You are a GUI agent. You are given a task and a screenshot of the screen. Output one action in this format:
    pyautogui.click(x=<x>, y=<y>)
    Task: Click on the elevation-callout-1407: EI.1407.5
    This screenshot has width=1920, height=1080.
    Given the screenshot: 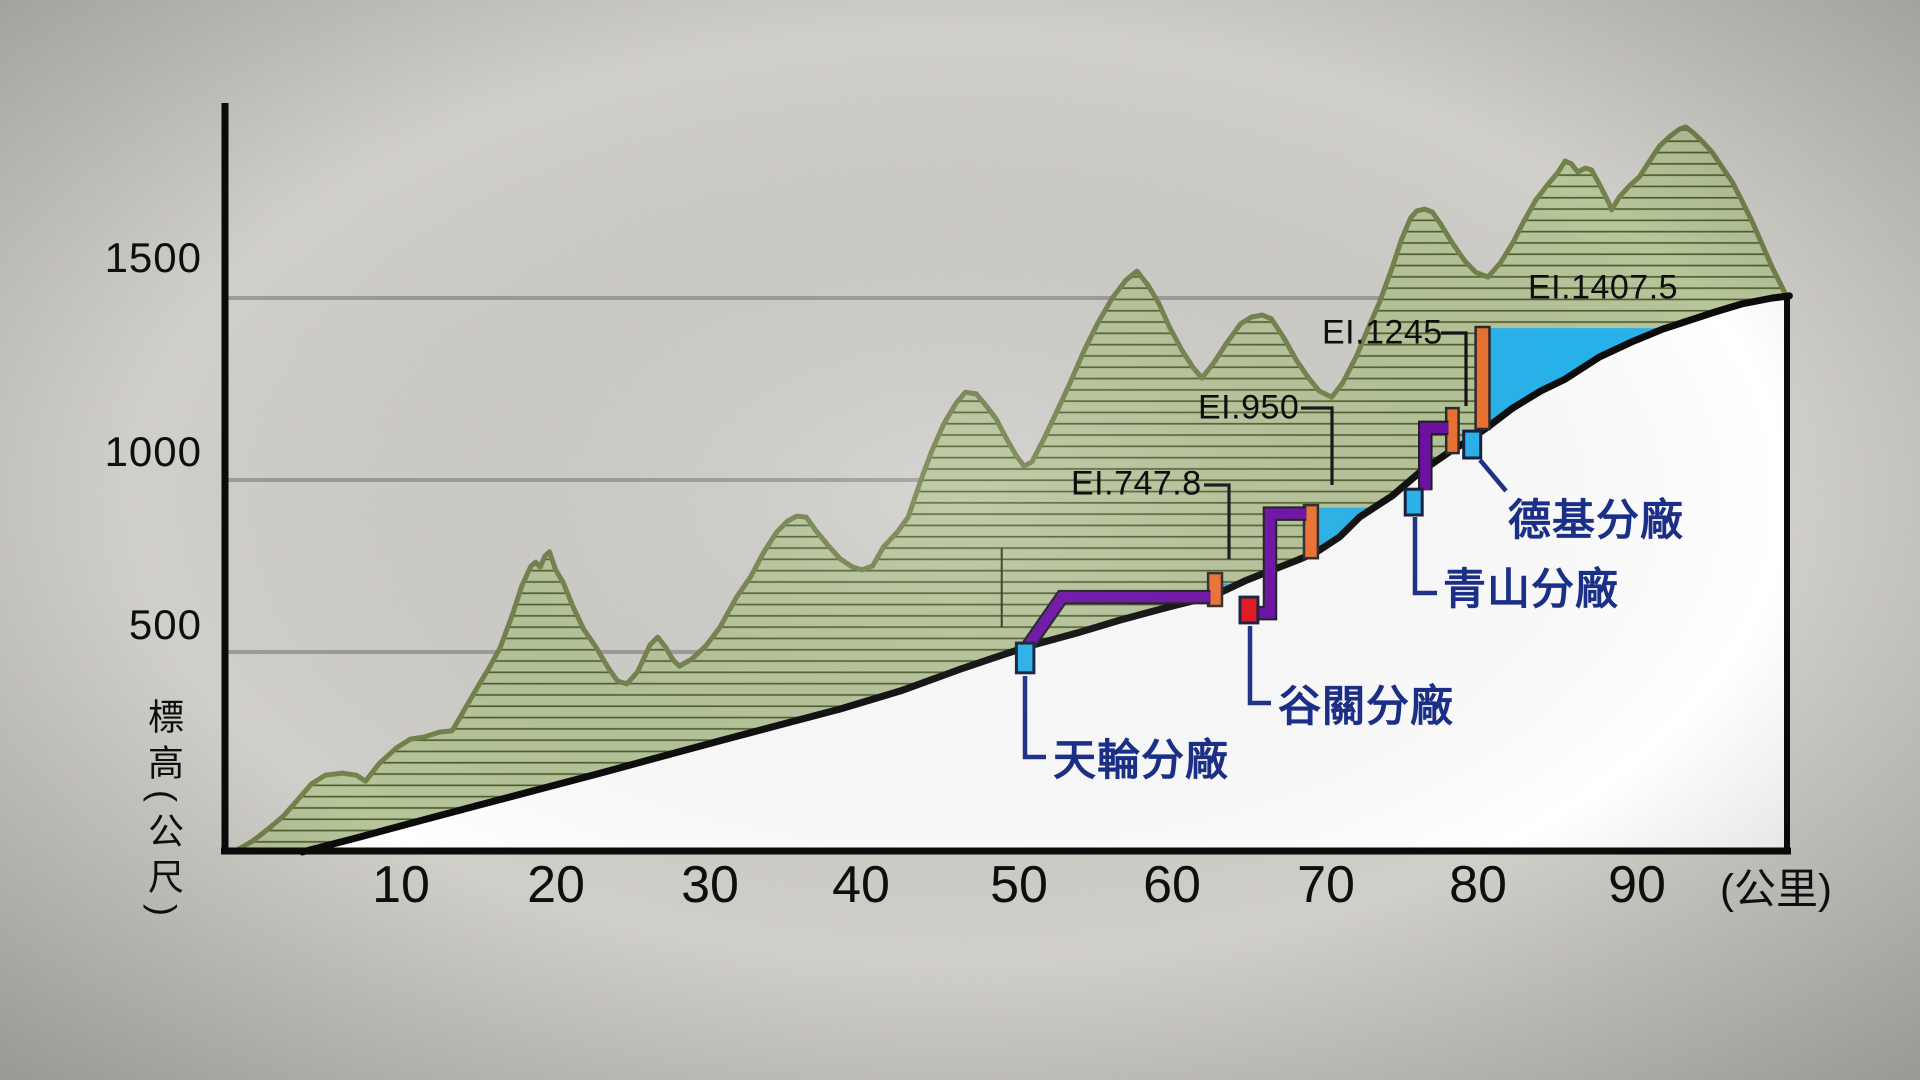 What is the action you would take?
    pyautogui.click(x=1603, y=287)
    